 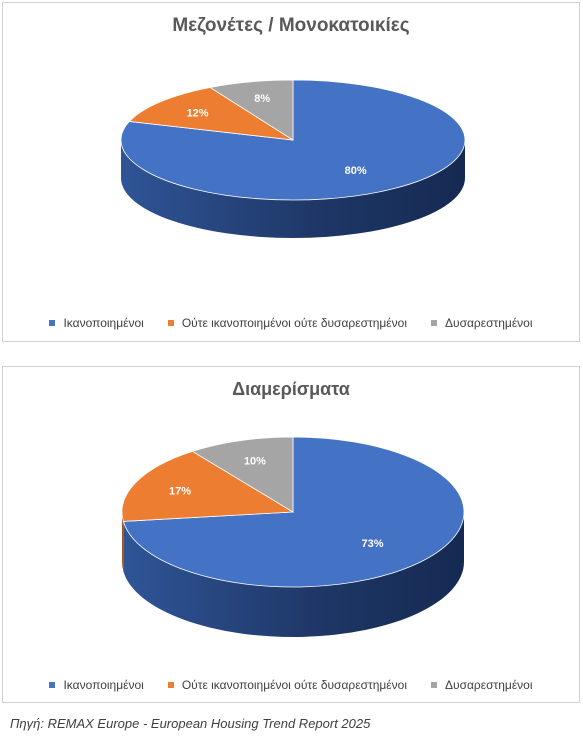 I want to click on data-label: 10%, so click(x=255, y=462).